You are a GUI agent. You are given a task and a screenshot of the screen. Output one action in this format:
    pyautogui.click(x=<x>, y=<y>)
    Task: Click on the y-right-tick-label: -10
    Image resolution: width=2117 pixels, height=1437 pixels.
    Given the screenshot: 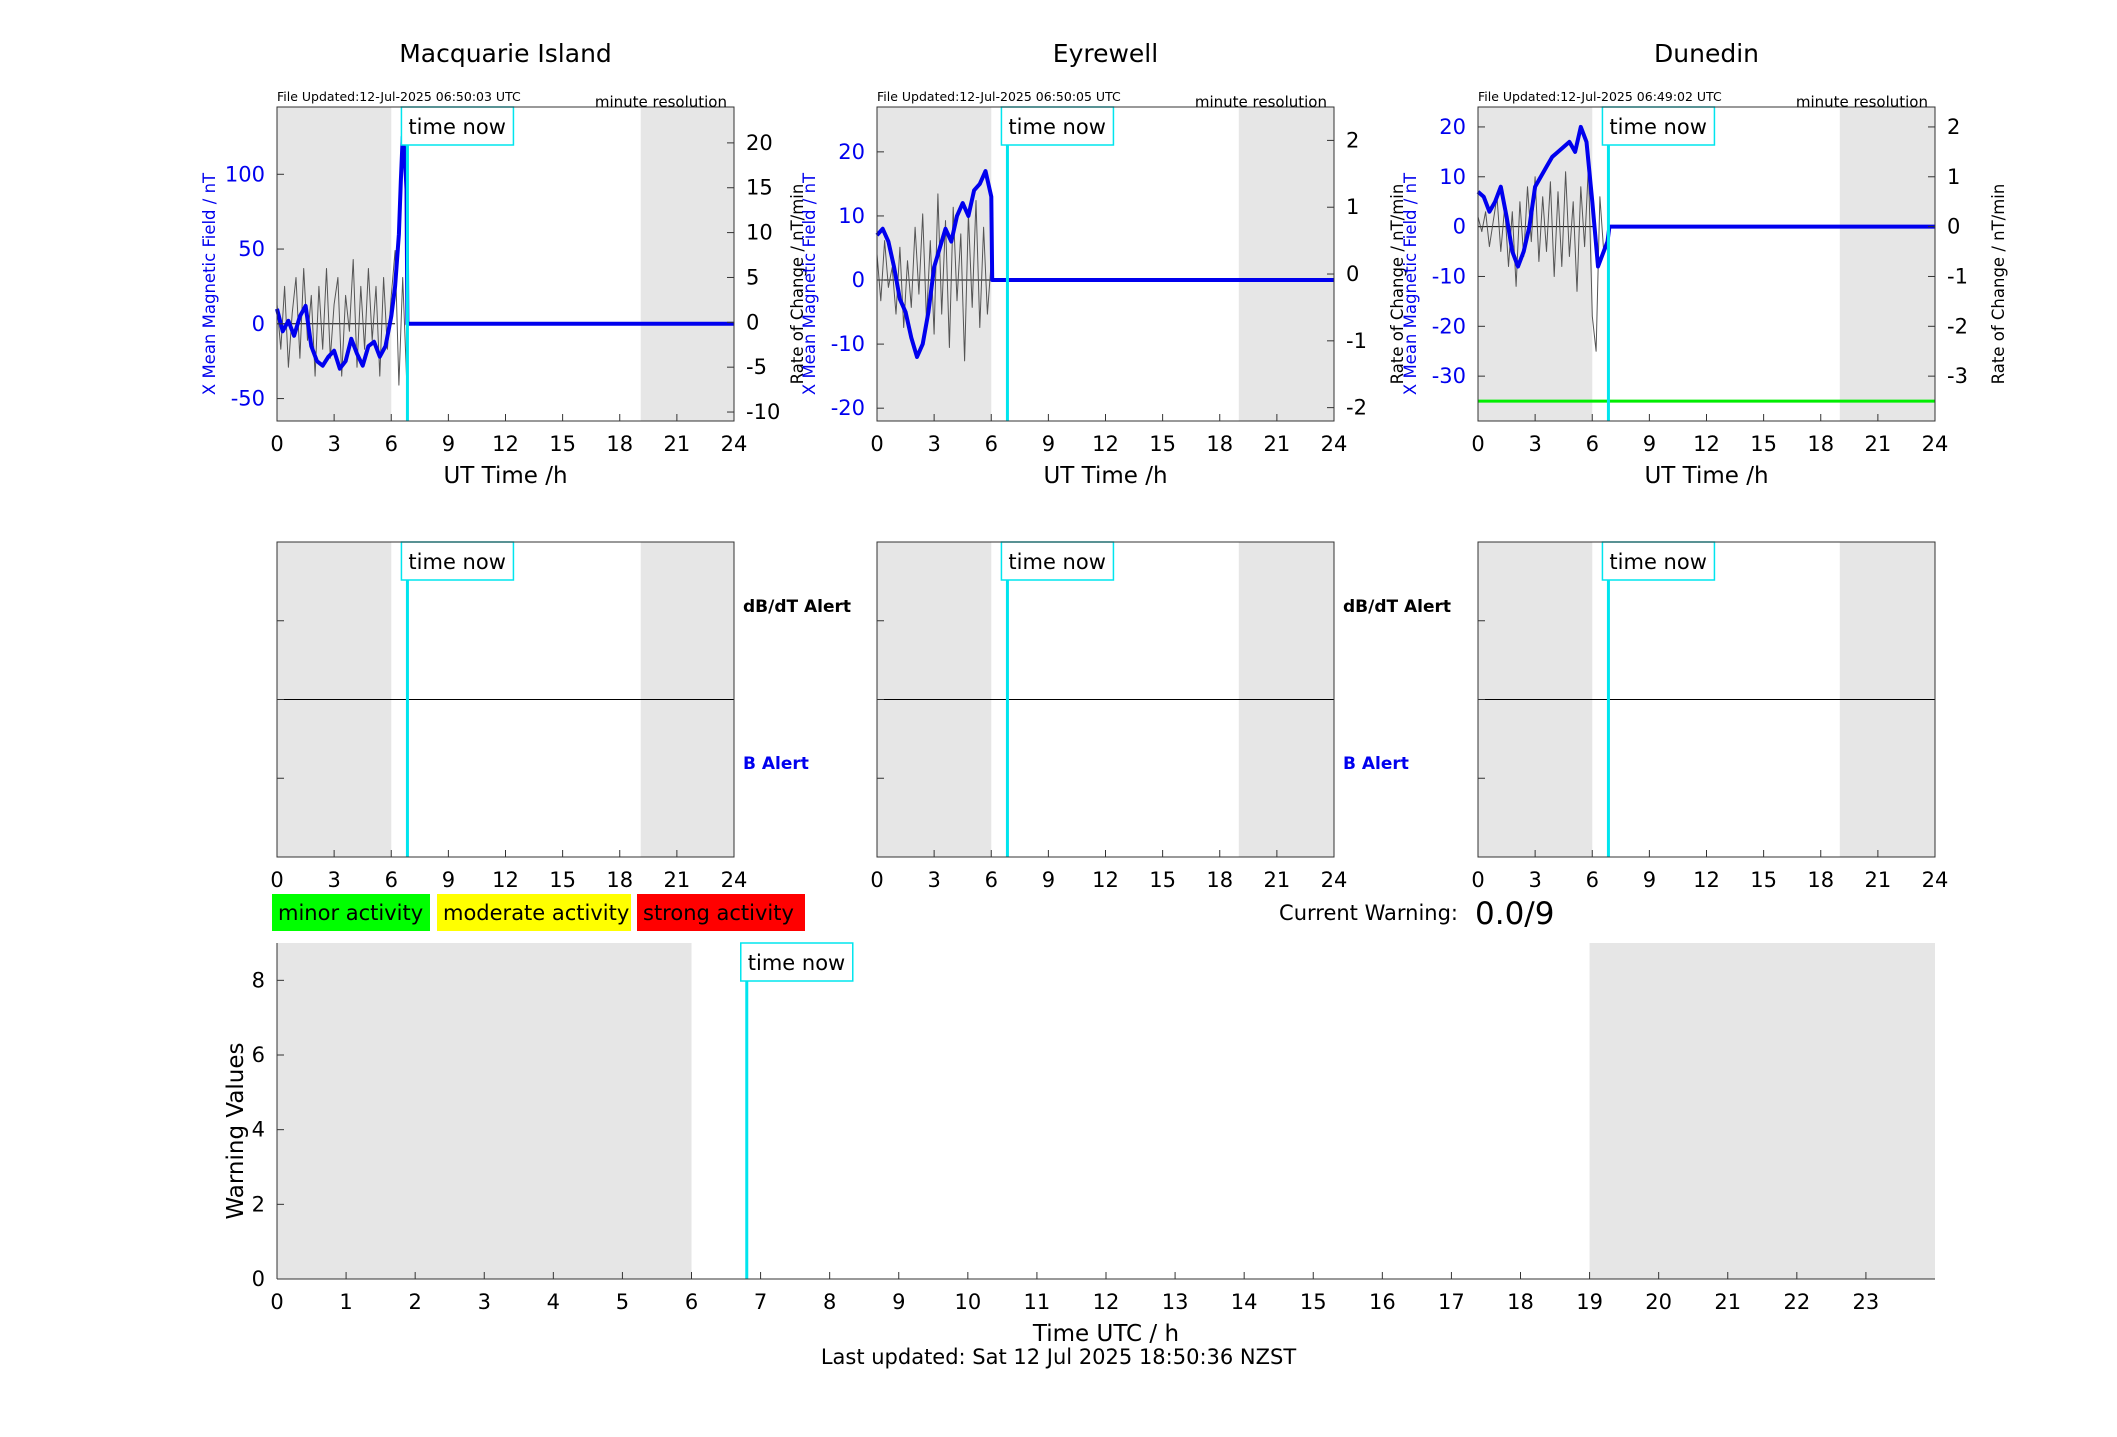 What is the action you would take?
    pyautogui.click(x=763, y=412)
    